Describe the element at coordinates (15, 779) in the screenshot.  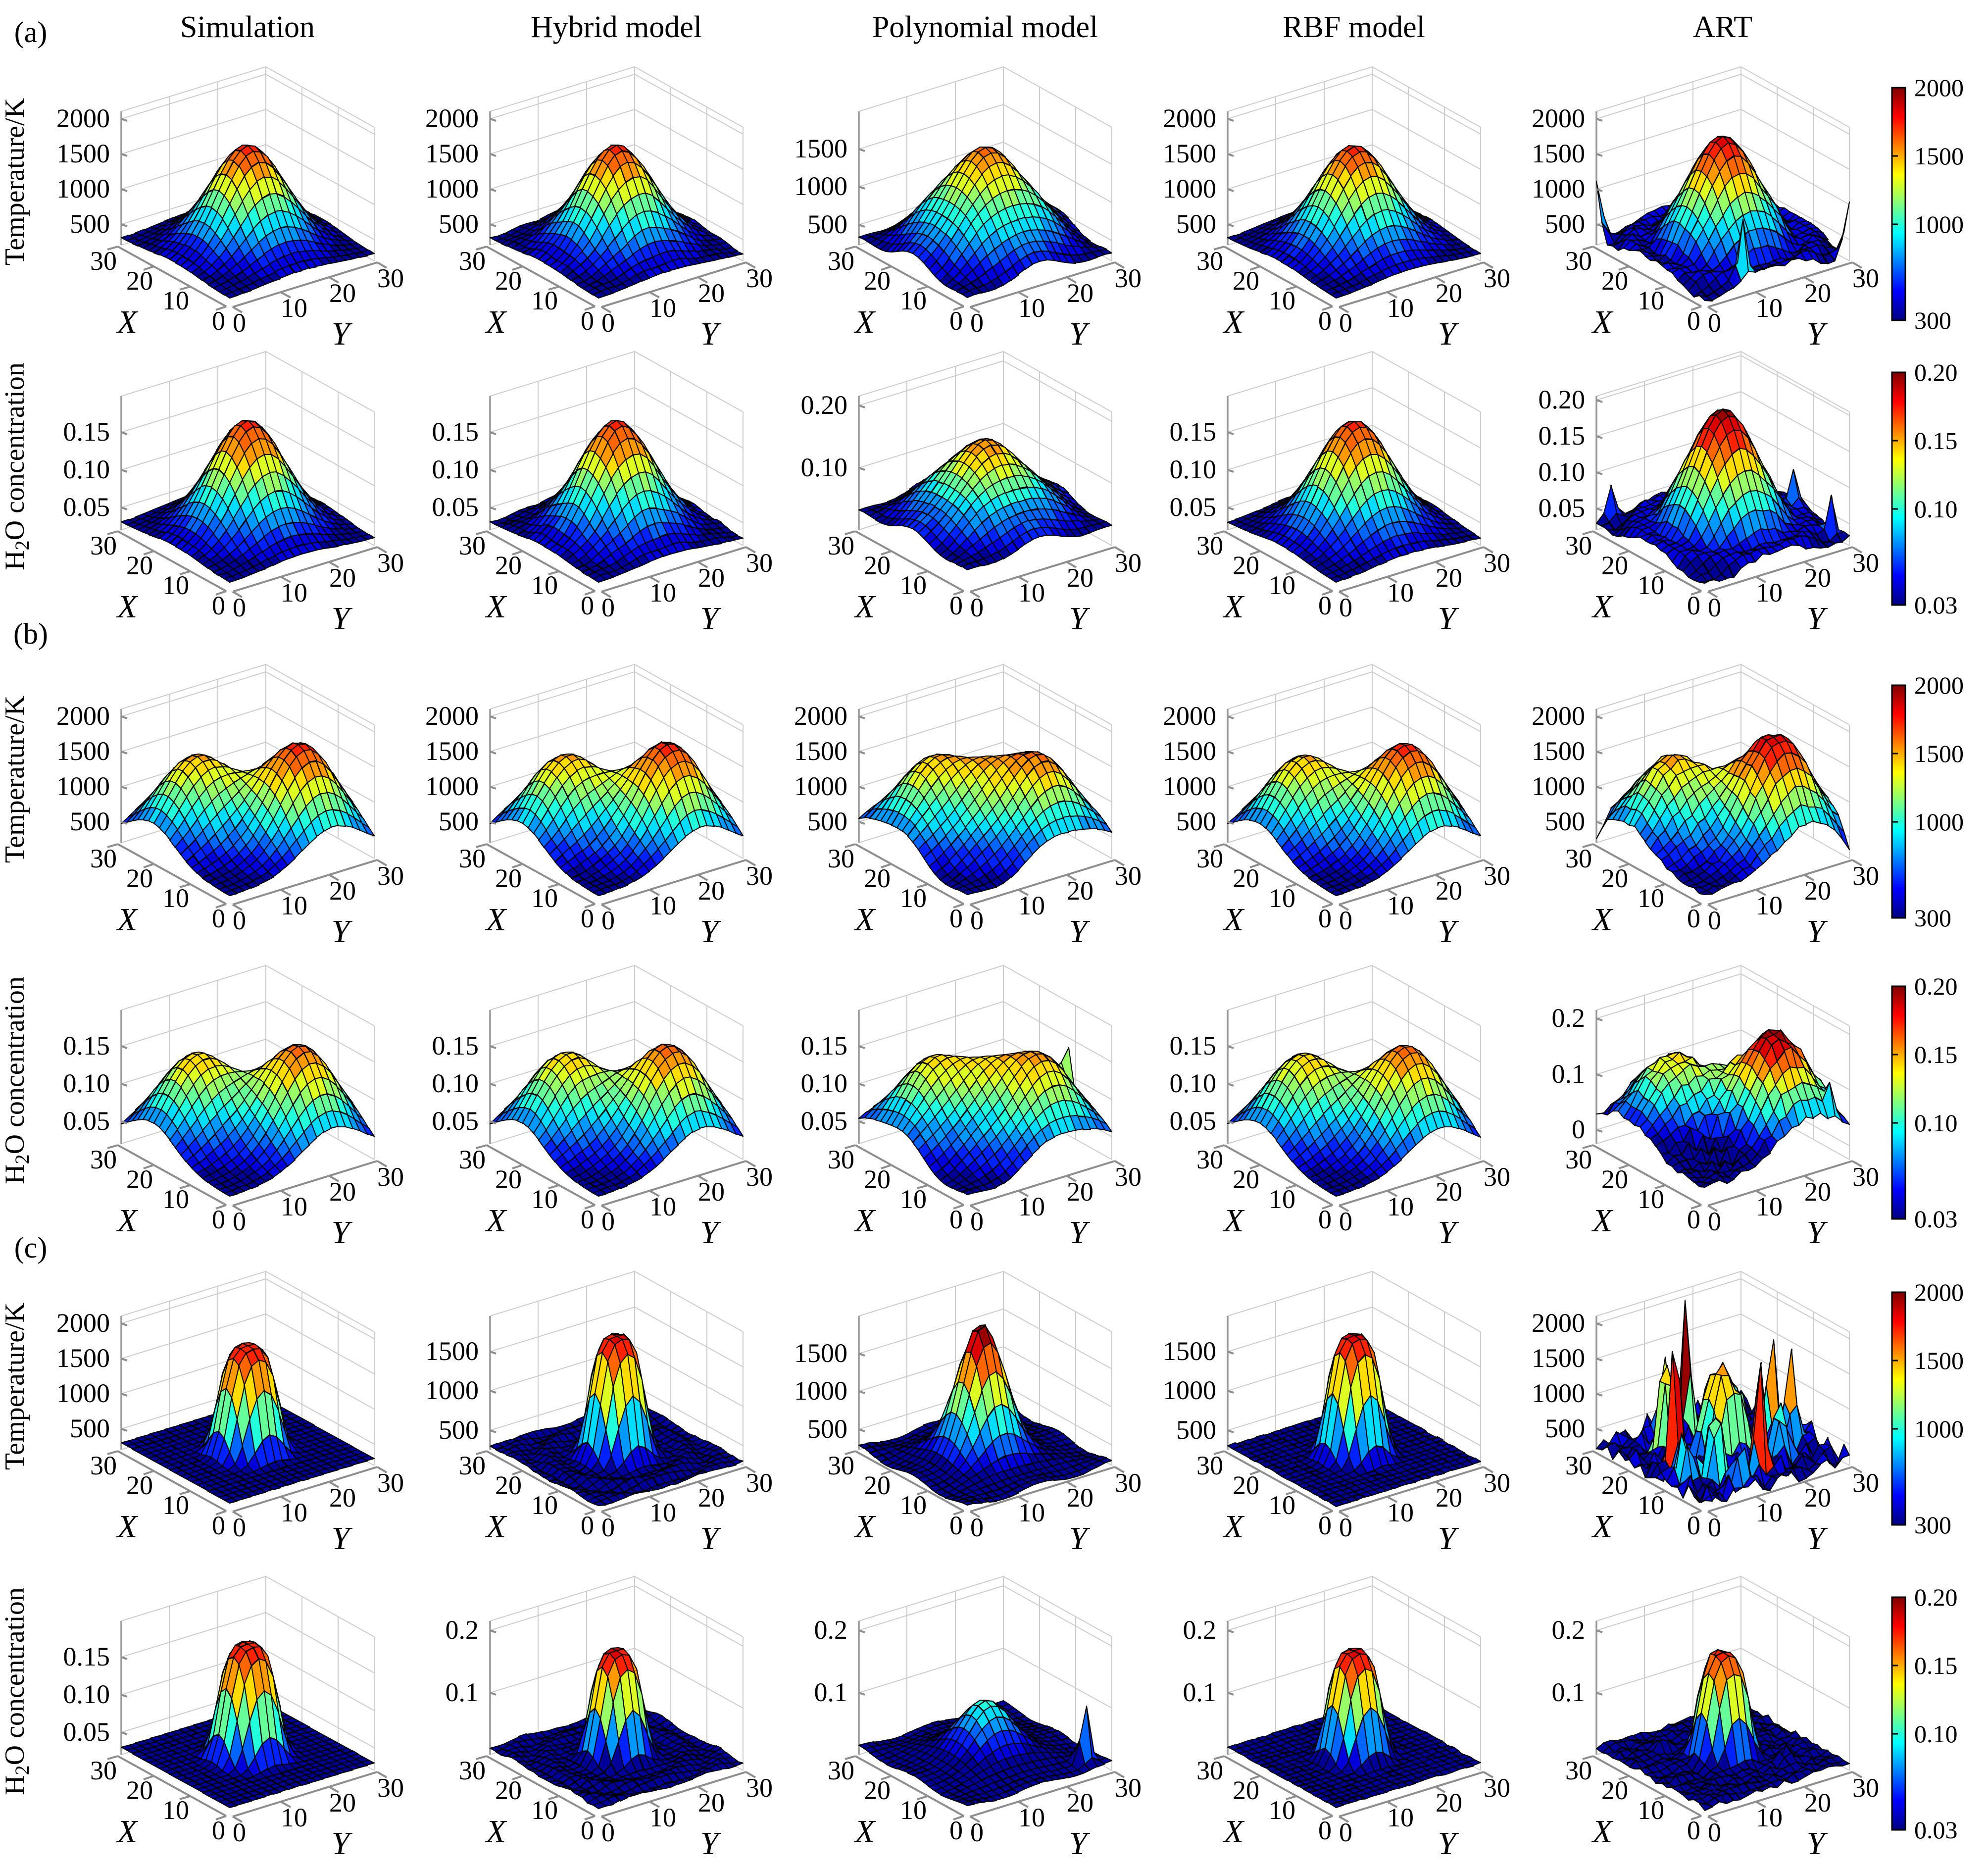
I see `svg-text: Temperature/K` at that location.